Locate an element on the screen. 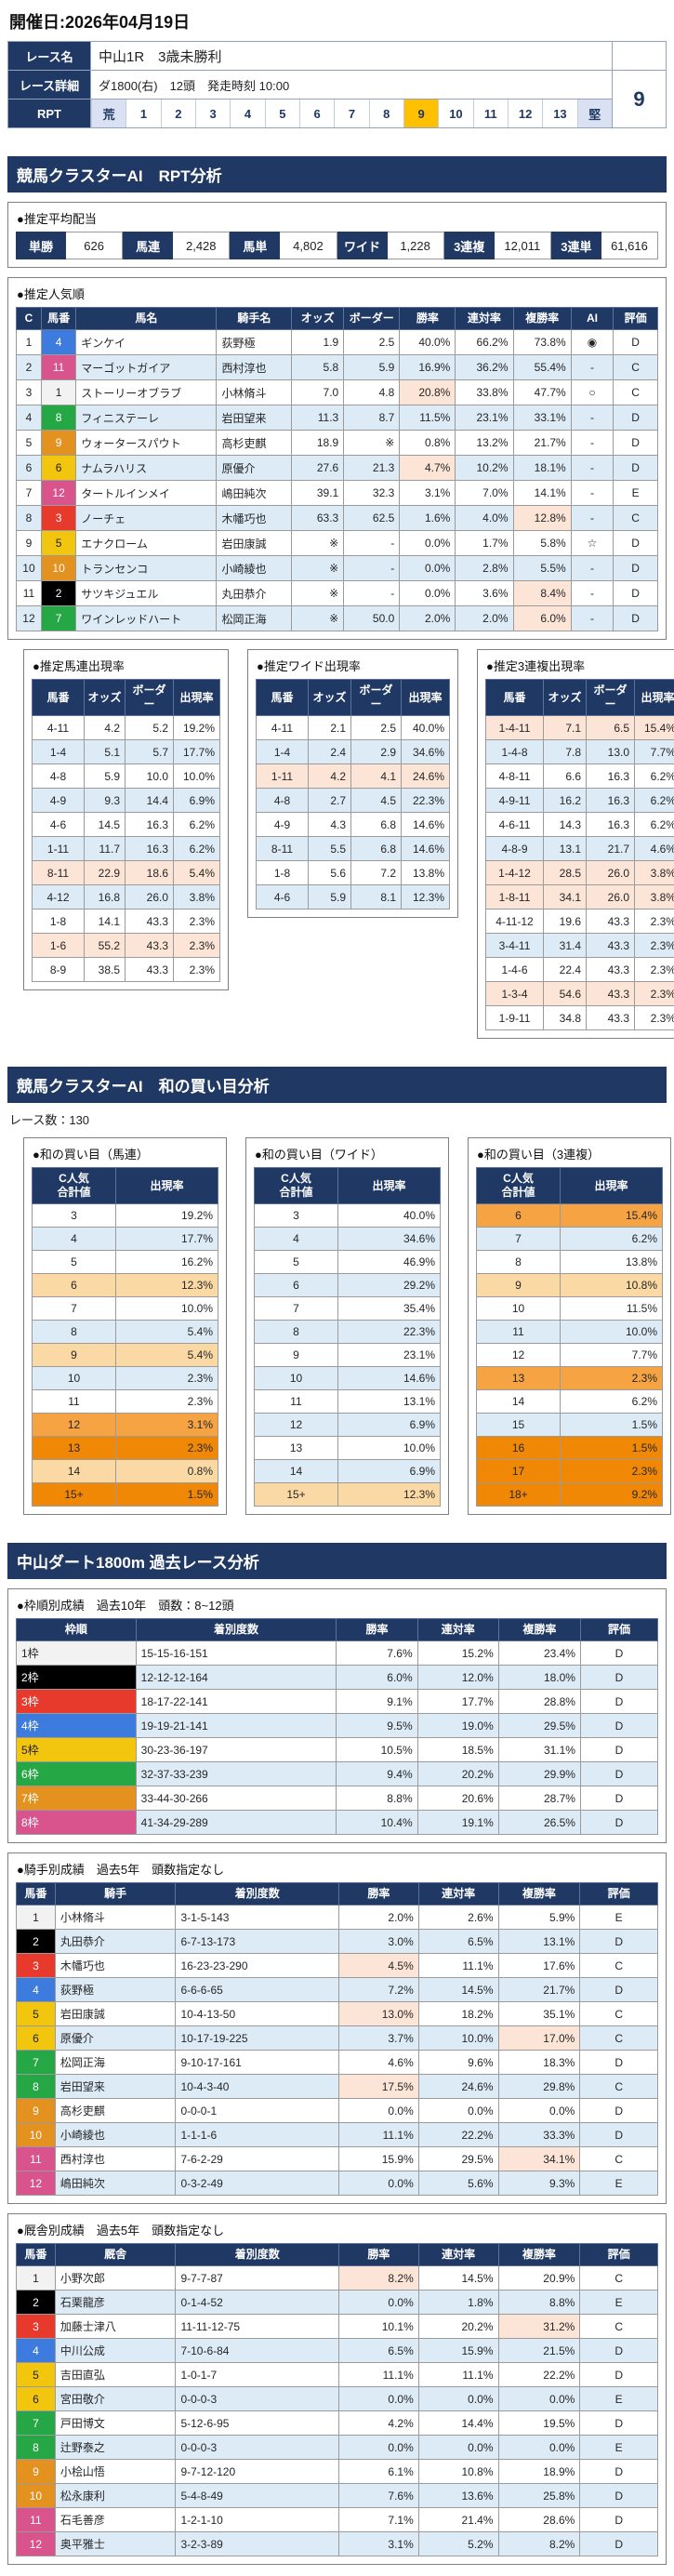 The image size is (674, 2576). table-cell: 1-11 is located at coordinates (283, 776).